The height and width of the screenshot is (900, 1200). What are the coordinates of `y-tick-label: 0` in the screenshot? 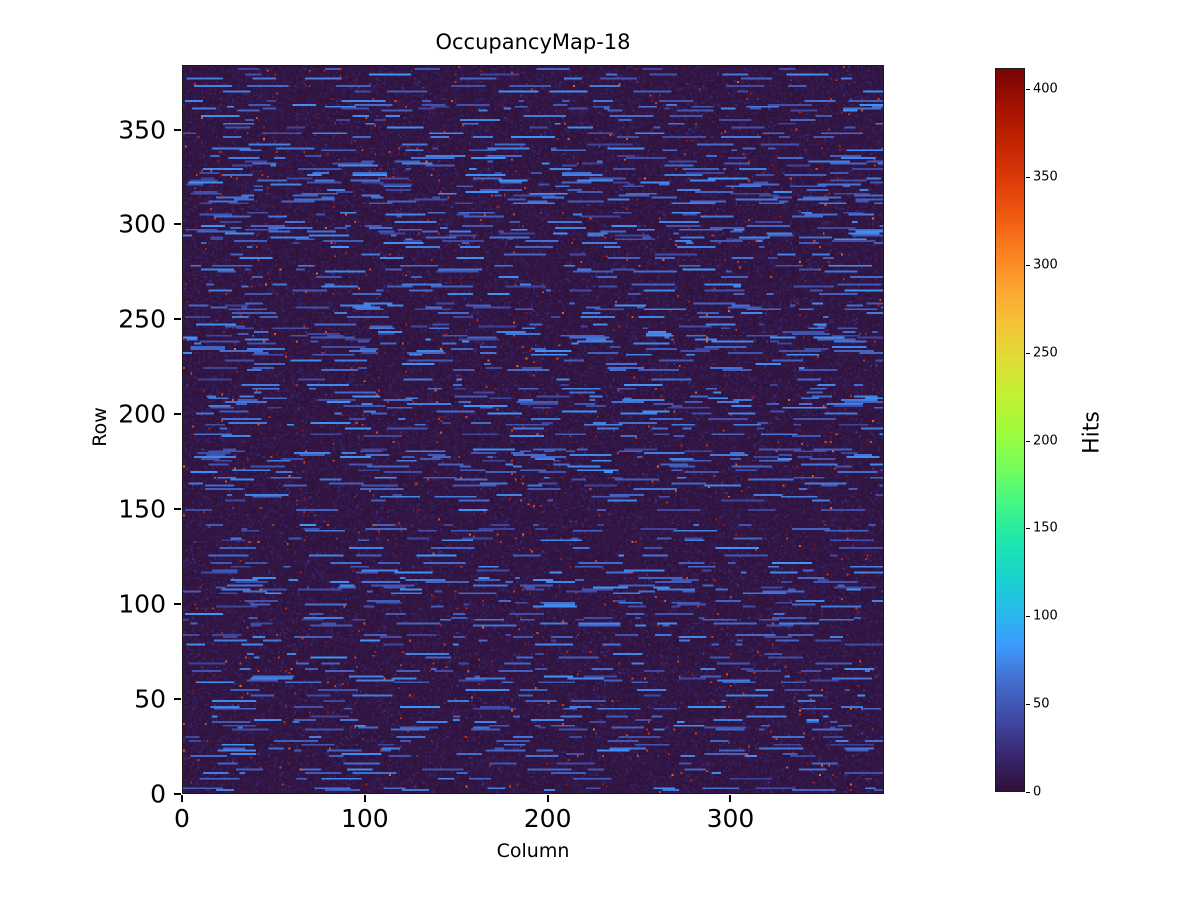 It's located at (158, 794).